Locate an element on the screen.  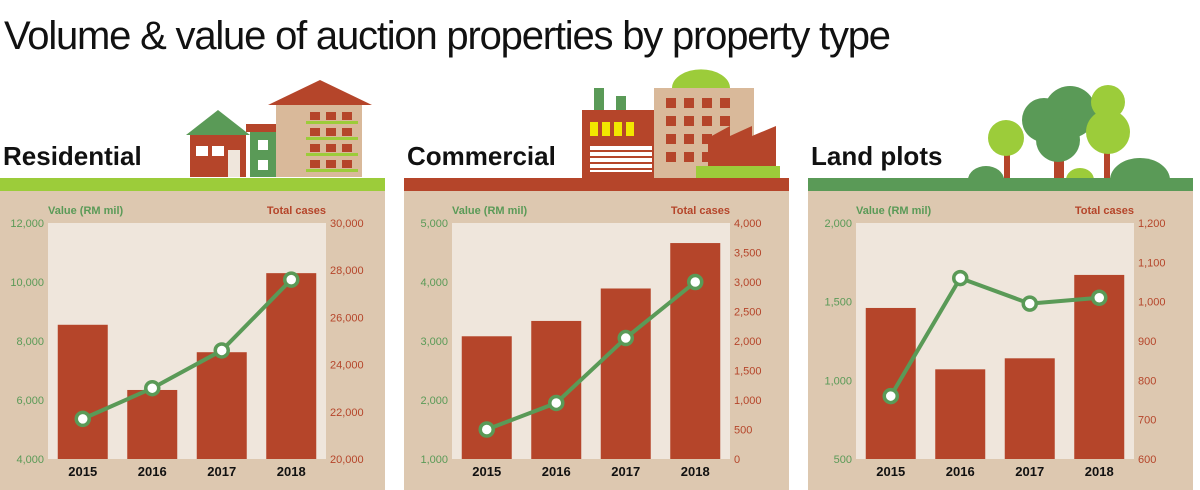
right-tick-label: 700 is located at coordinates (1147, 421).